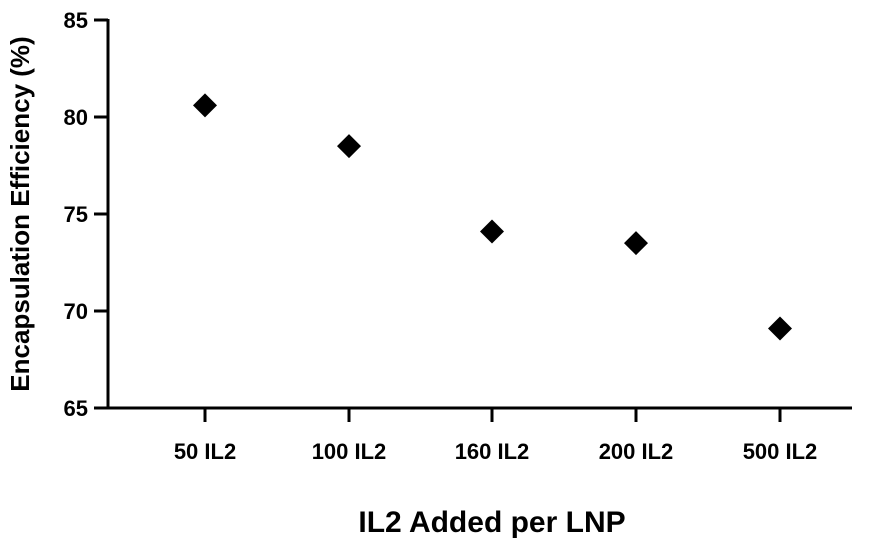  What do you see at coordinates (492, 451) in the screenshot?
I see `x-tick-label: 160 IL2` at bounding box center [492, 451].